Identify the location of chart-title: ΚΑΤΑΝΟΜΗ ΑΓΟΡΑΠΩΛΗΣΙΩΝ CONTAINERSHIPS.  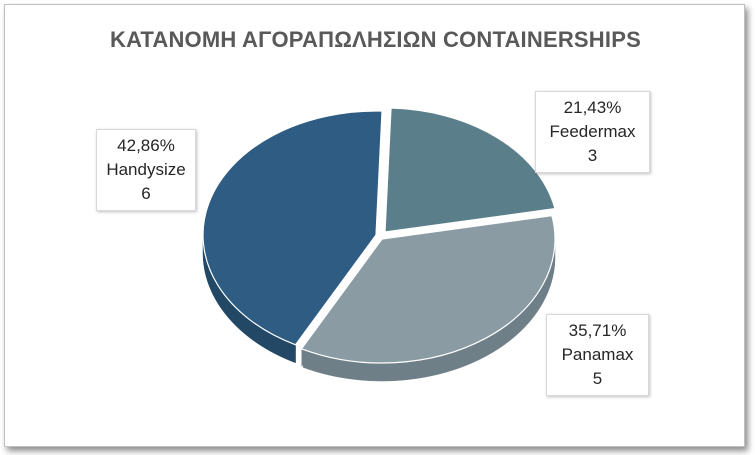
(375, 39).